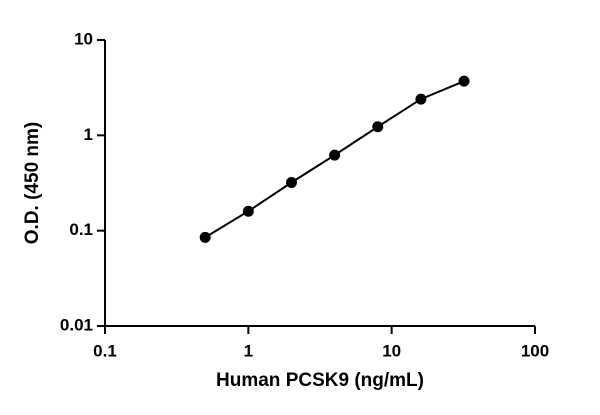 This screenshot has width=600, height=415. Describe the element at coordinates (32, 183) in the screenshot. I see `y-axis-title: O.D. (450 nm)` at that location.